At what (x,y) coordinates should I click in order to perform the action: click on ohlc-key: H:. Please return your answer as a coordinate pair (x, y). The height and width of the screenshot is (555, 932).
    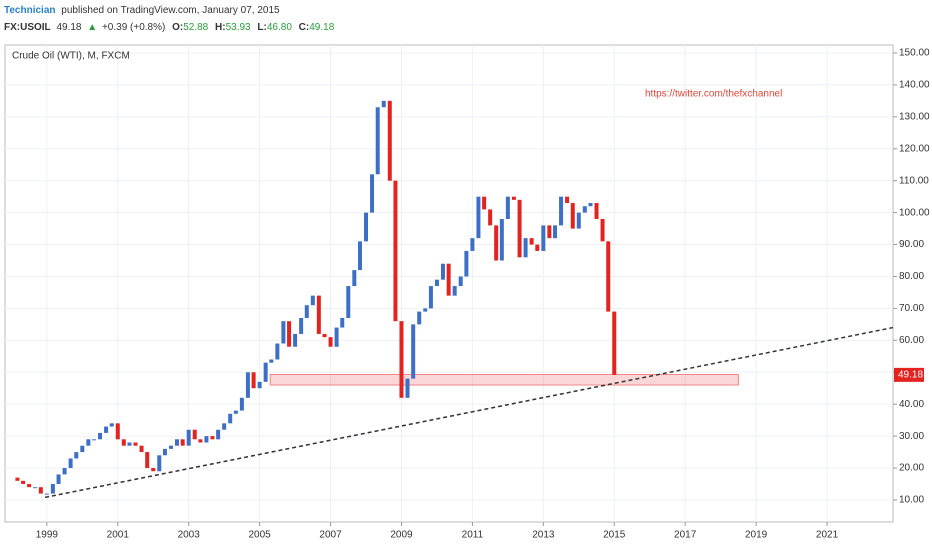
    Looking at the image, I should click on (220, 27).